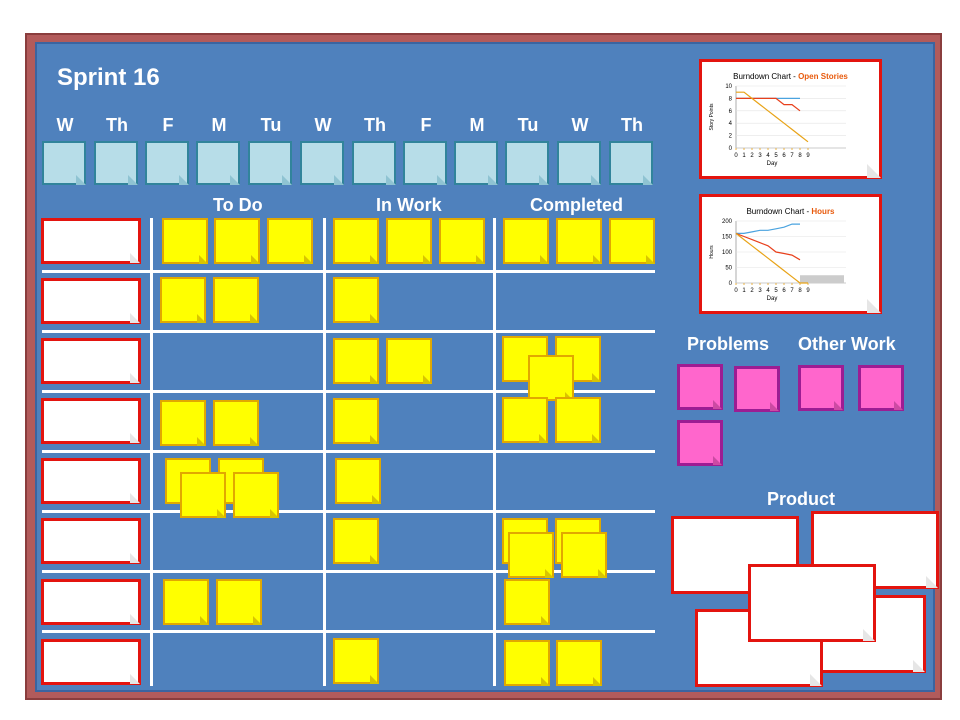 This screenshot has height=720, width=960. What do you see at coordinates (744, 291) in the screenshot?
I see `x-tick-label: 1` at bounding box center [744, 291].